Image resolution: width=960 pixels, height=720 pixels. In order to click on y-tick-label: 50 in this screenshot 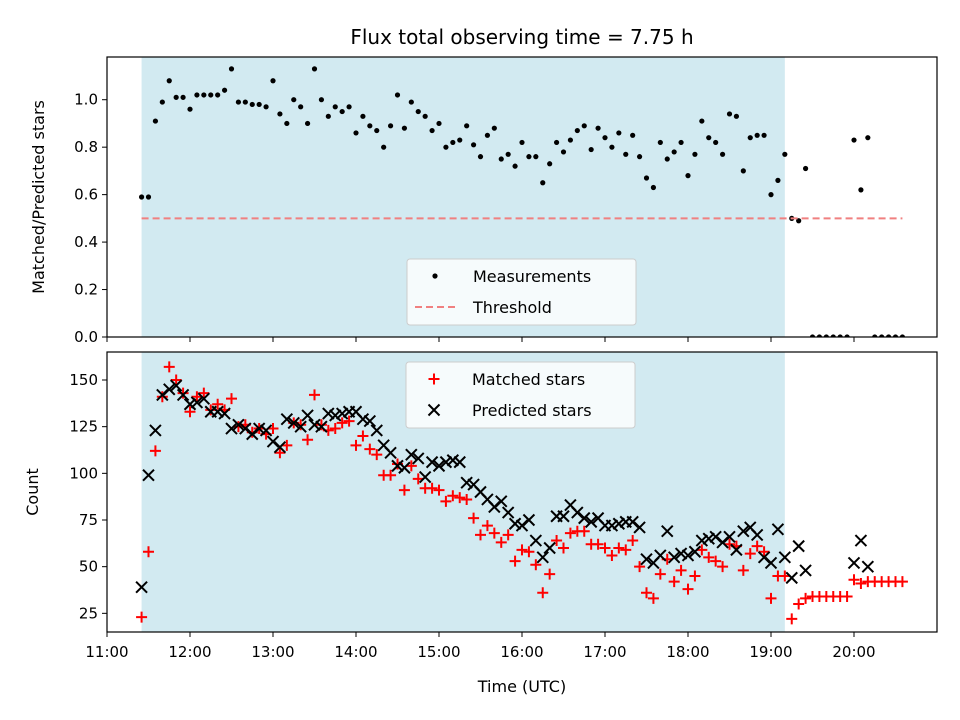, I will do `click(88, 567)`.